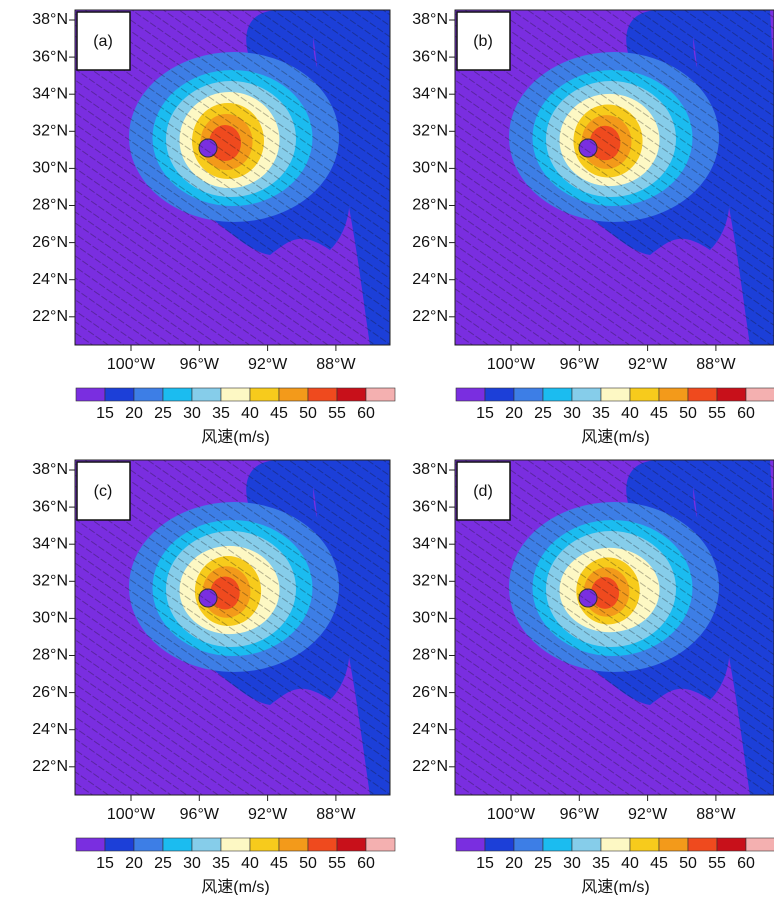  What do you see at coordinates (103, 41) in the screenshot?
I see `panel-label: (a)` at bounding box center [103, 41].